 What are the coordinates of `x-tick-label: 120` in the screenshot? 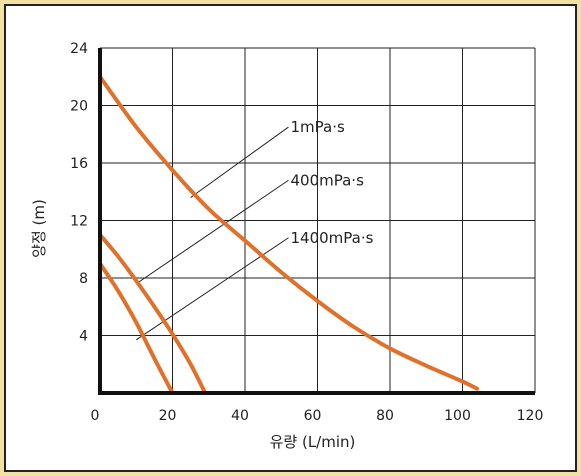 It's located at (530, 416).